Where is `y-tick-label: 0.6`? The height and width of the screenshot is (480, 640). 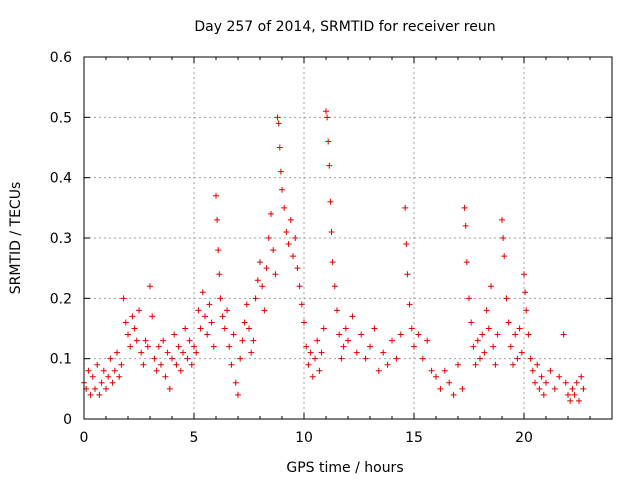
y-tick-label: 0.6 is located at coordinates (61, 58).